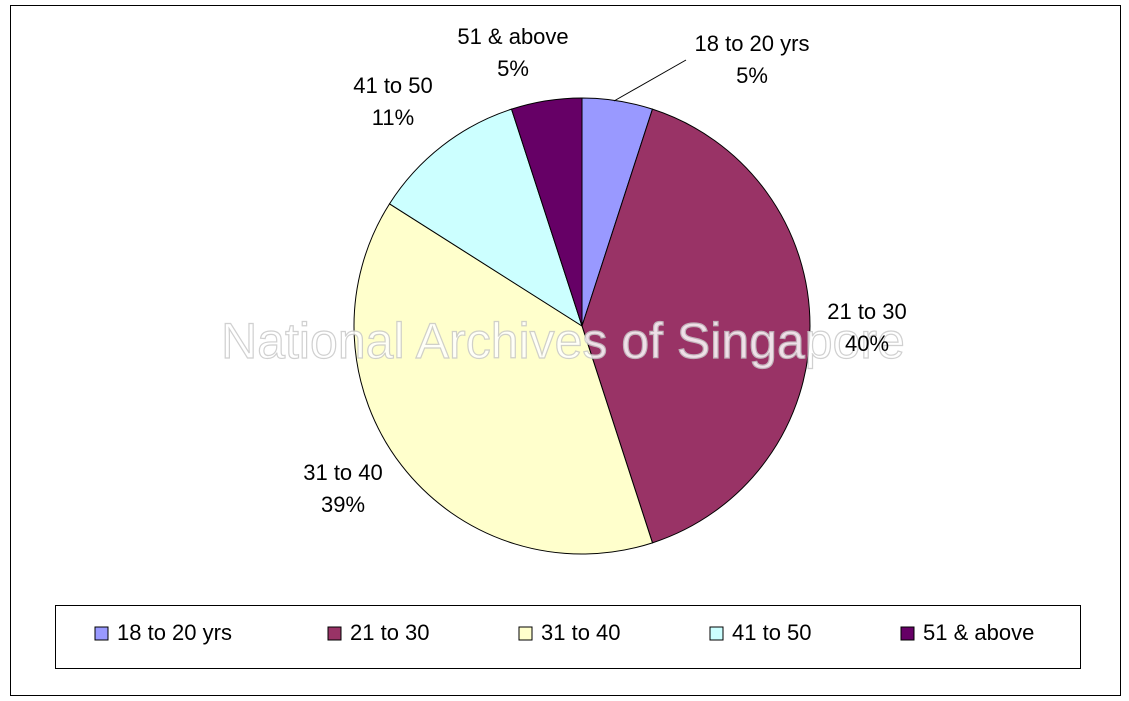  Describe the element at coordinates (512, 36) in the screenshot. I see `slice-label: 51 & above` at that location.